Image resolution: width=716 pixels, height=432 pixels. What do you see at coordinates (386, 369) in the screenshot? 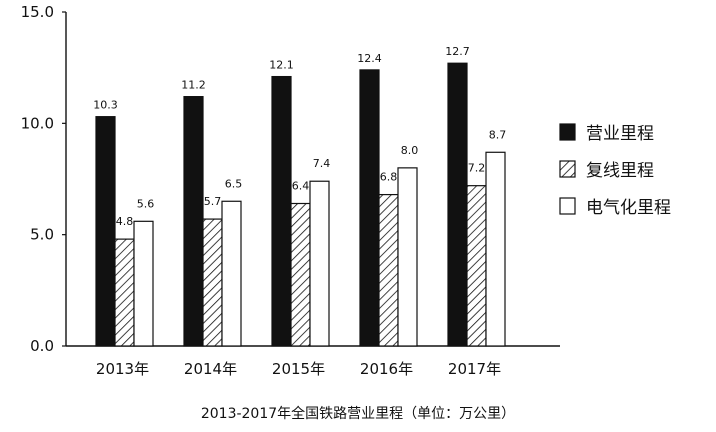
I see `x-category-label: 2016年` at bounding box center [386, 369].